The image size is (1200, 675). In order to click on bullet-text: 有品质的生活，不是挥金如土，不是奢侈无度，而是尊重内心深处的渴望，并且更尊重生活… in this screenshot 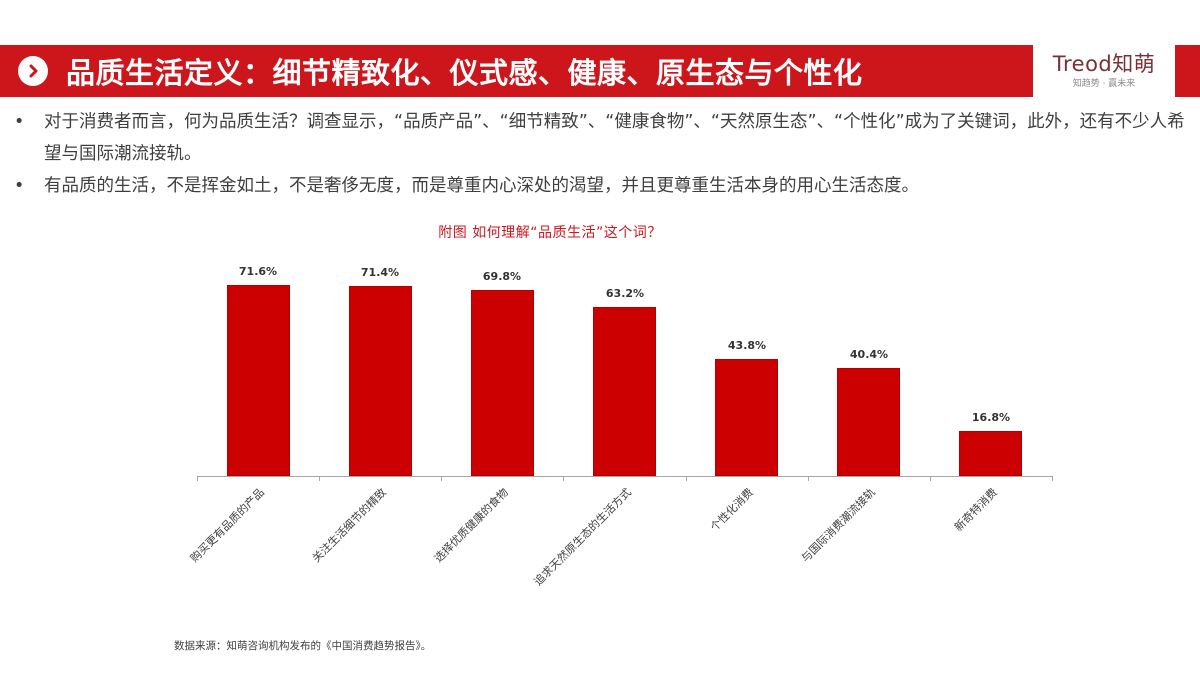, I will do `click(481, 186)`.